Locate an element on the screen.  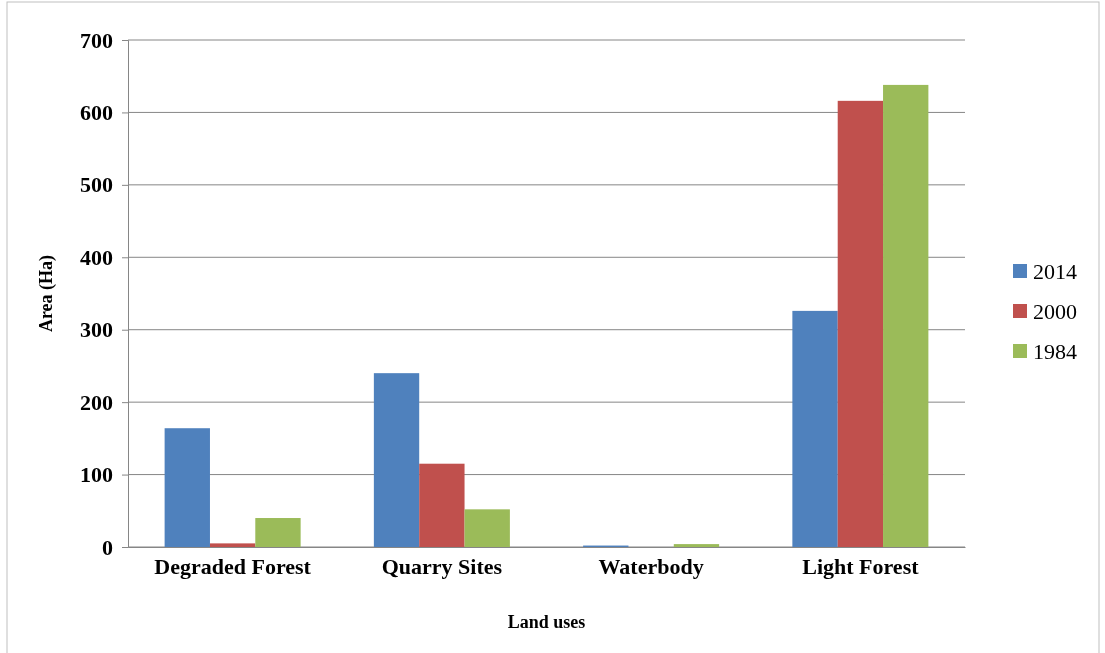
legend-label: 2014 is located at coordinates (1055, 271).